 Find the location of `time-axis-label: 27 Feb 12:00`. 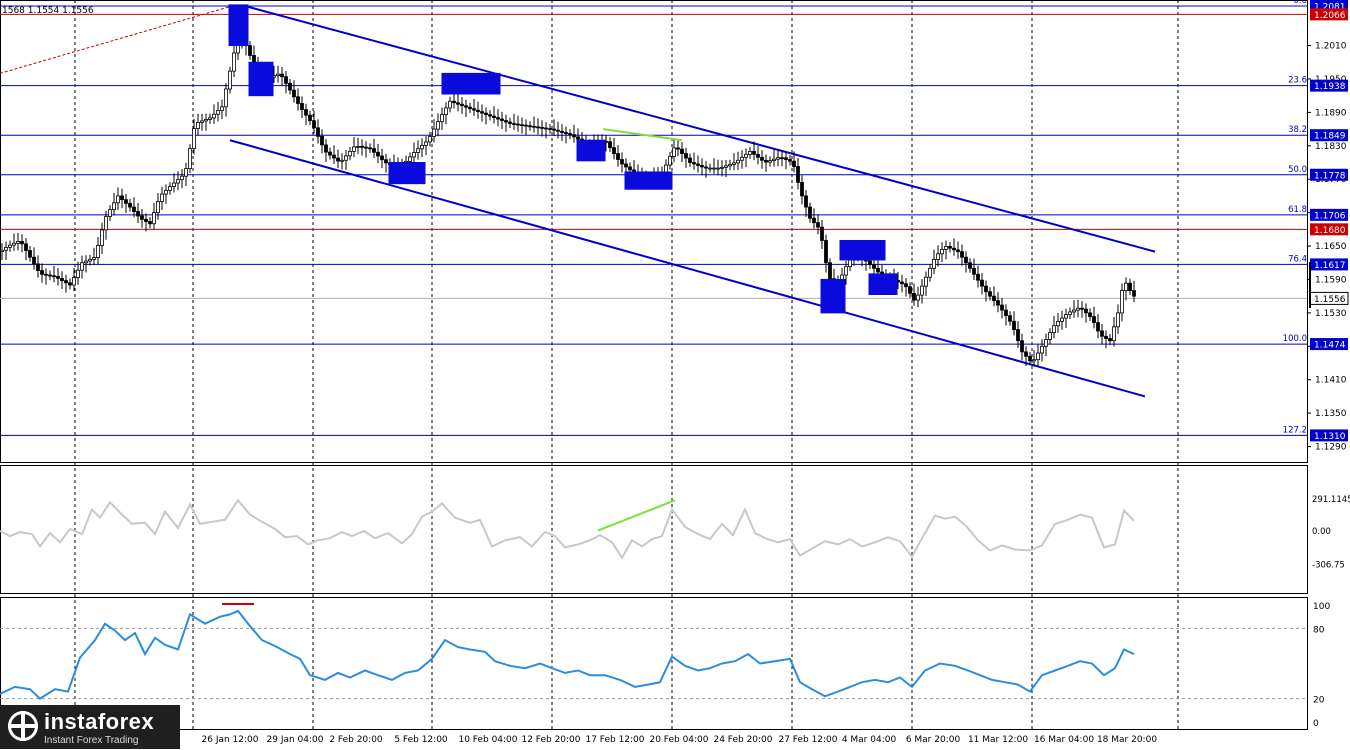

time-axis-label: 27 Feb 12:00 is located at coordinates (807, 740).